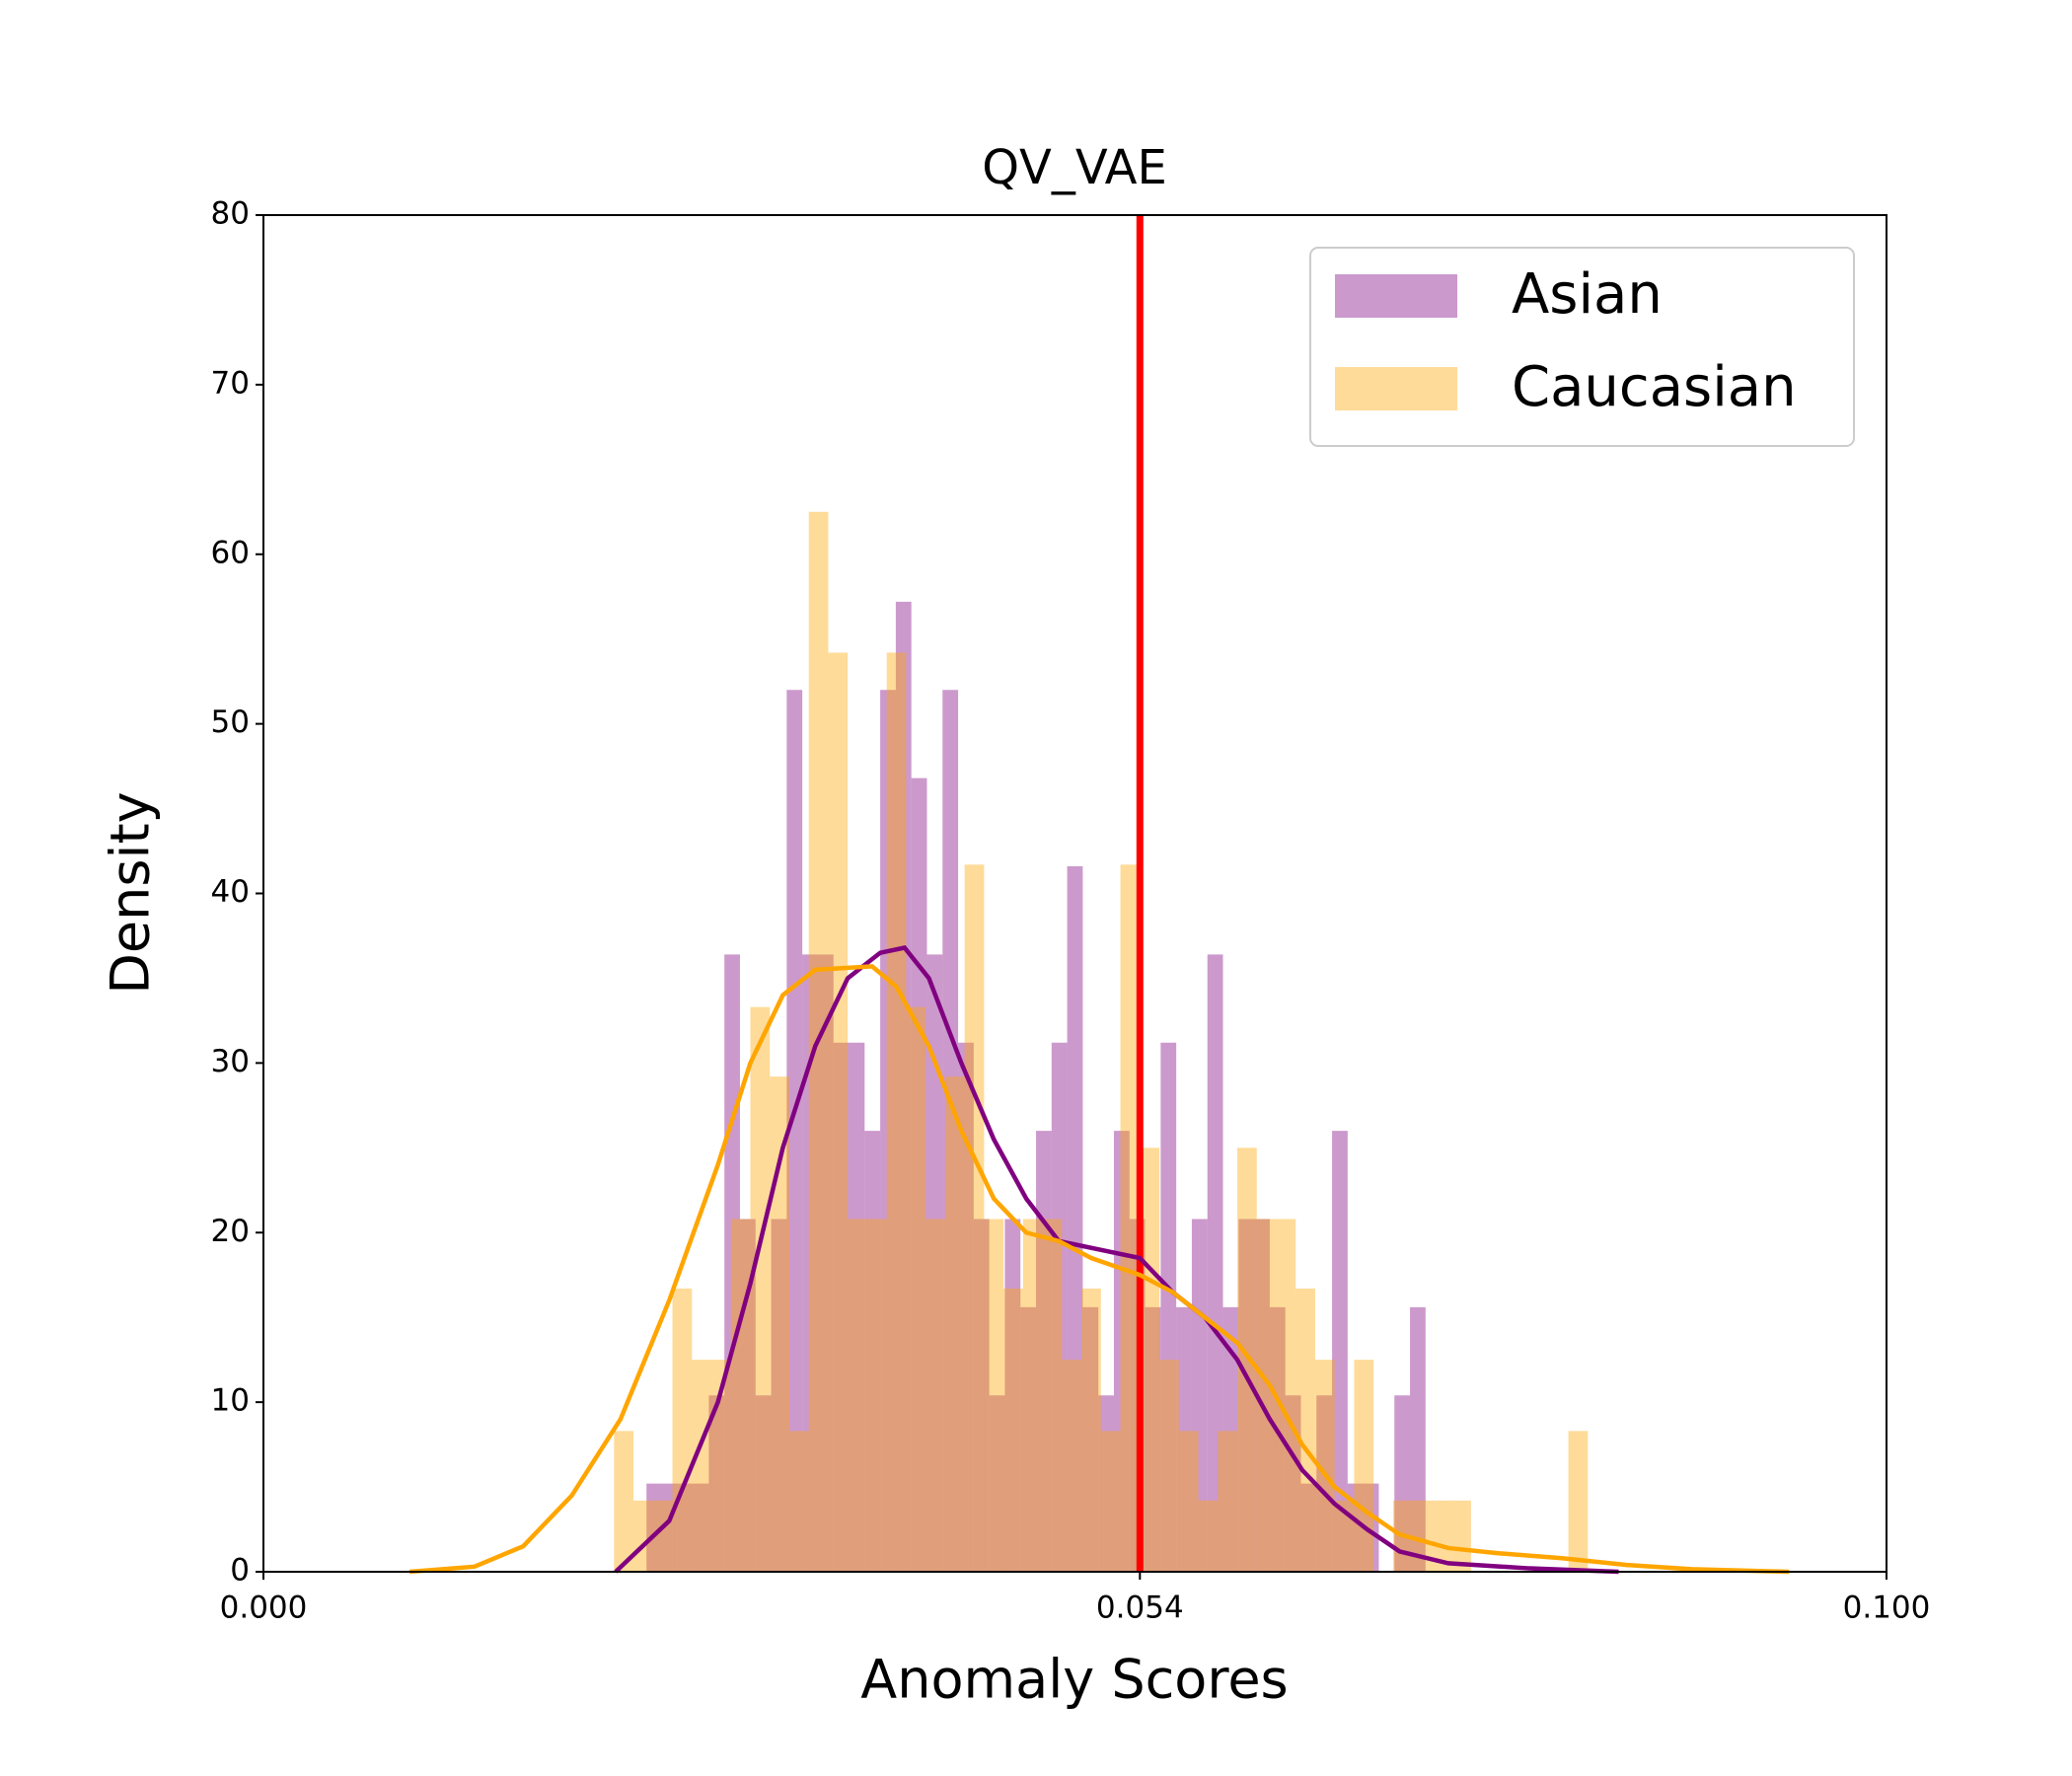 The image size is (2072, 1776). Describe the element at coordinates (230, 1061) in the screenshot. I see `y-tick-label: 30` at that location.